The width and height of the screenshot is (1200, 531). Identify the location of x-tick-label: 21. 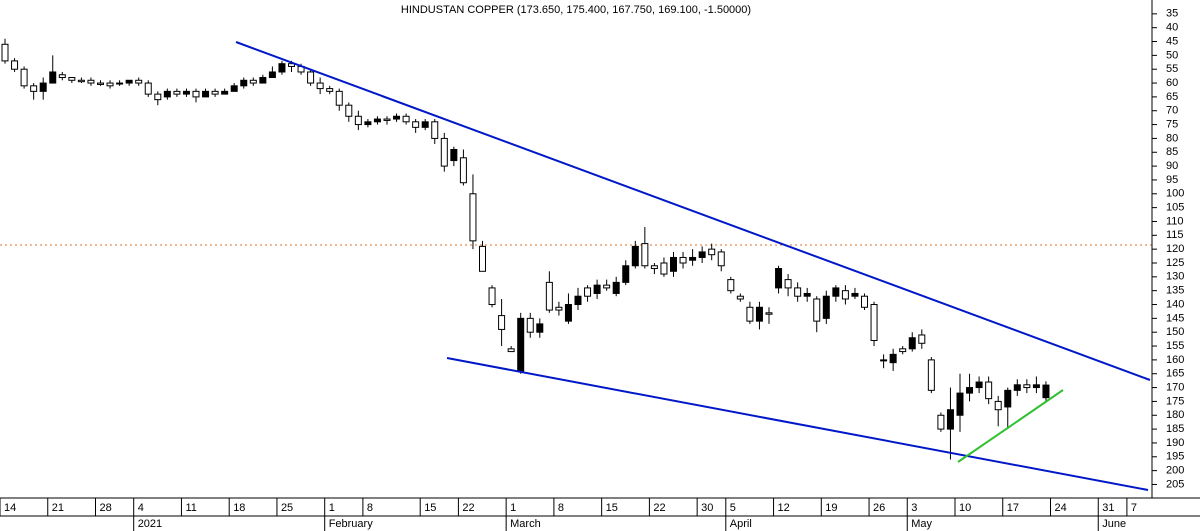
(58, 508).